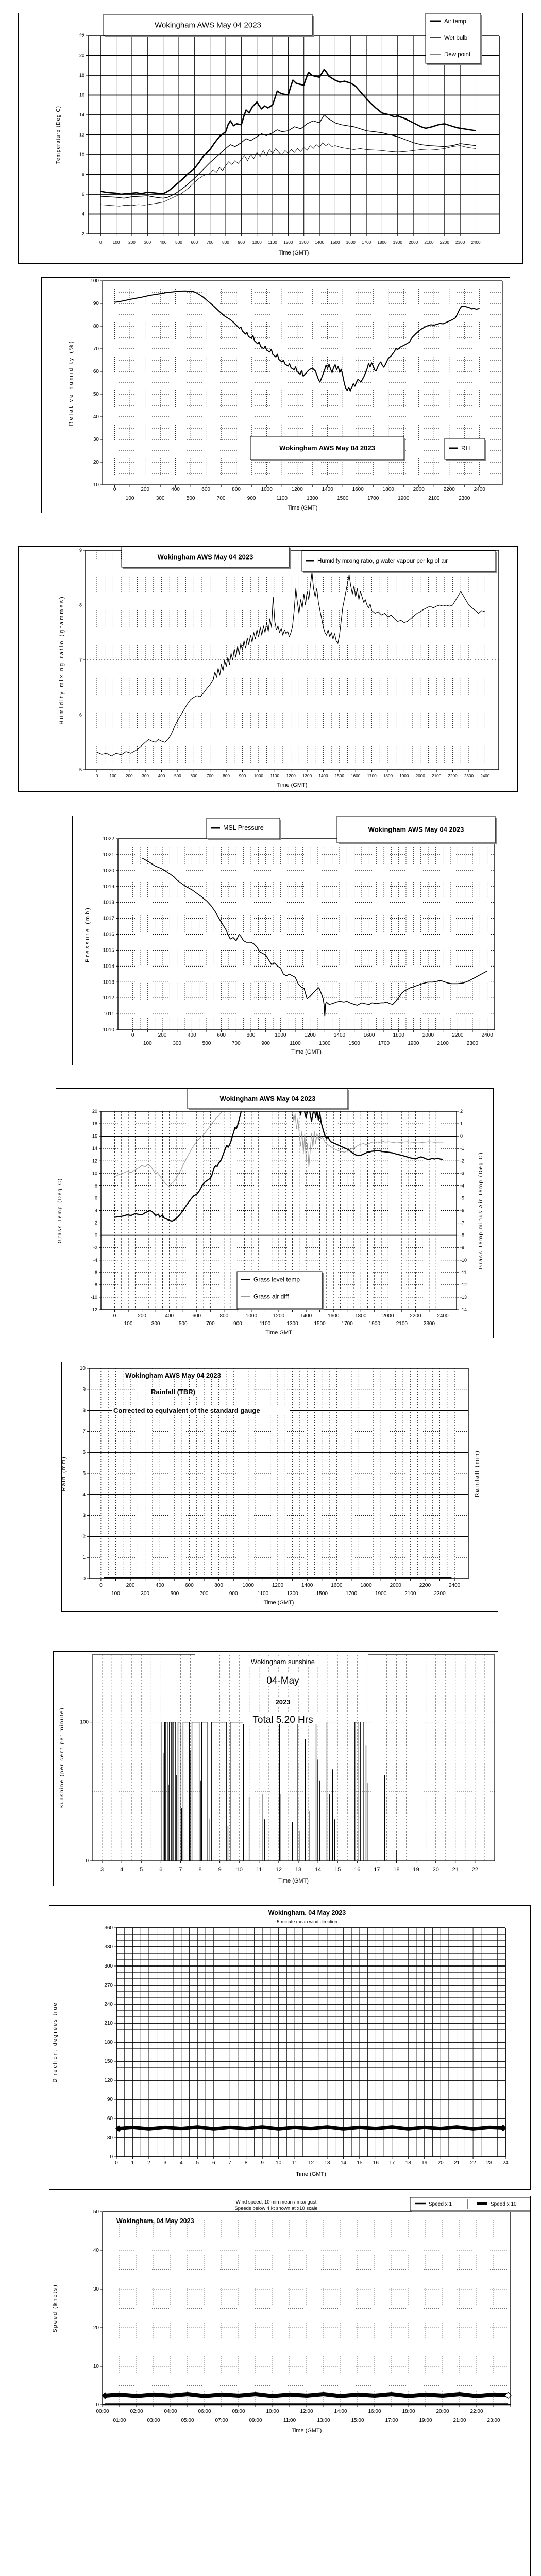  What do you see at coordinates (322, 1594) in the screenshot?
I see `svg-text: 1500` at bounding box center [322, 1594].